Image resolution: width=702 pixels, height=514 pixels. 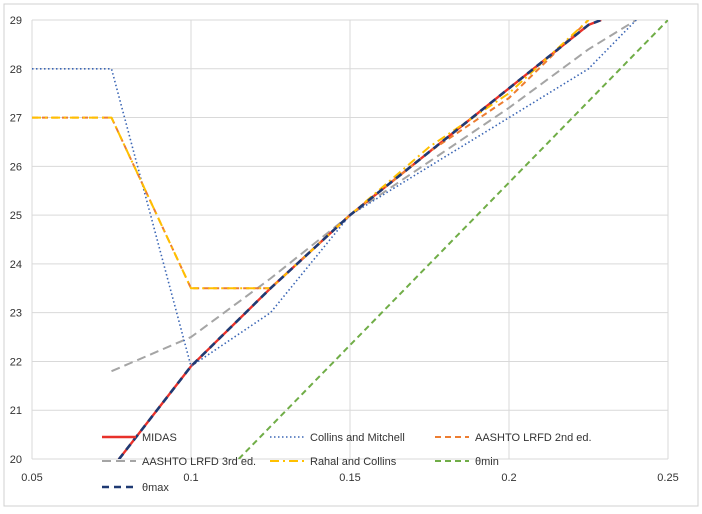 I want to click on x-tick-label: 0.25, so click(x=667, y=478).